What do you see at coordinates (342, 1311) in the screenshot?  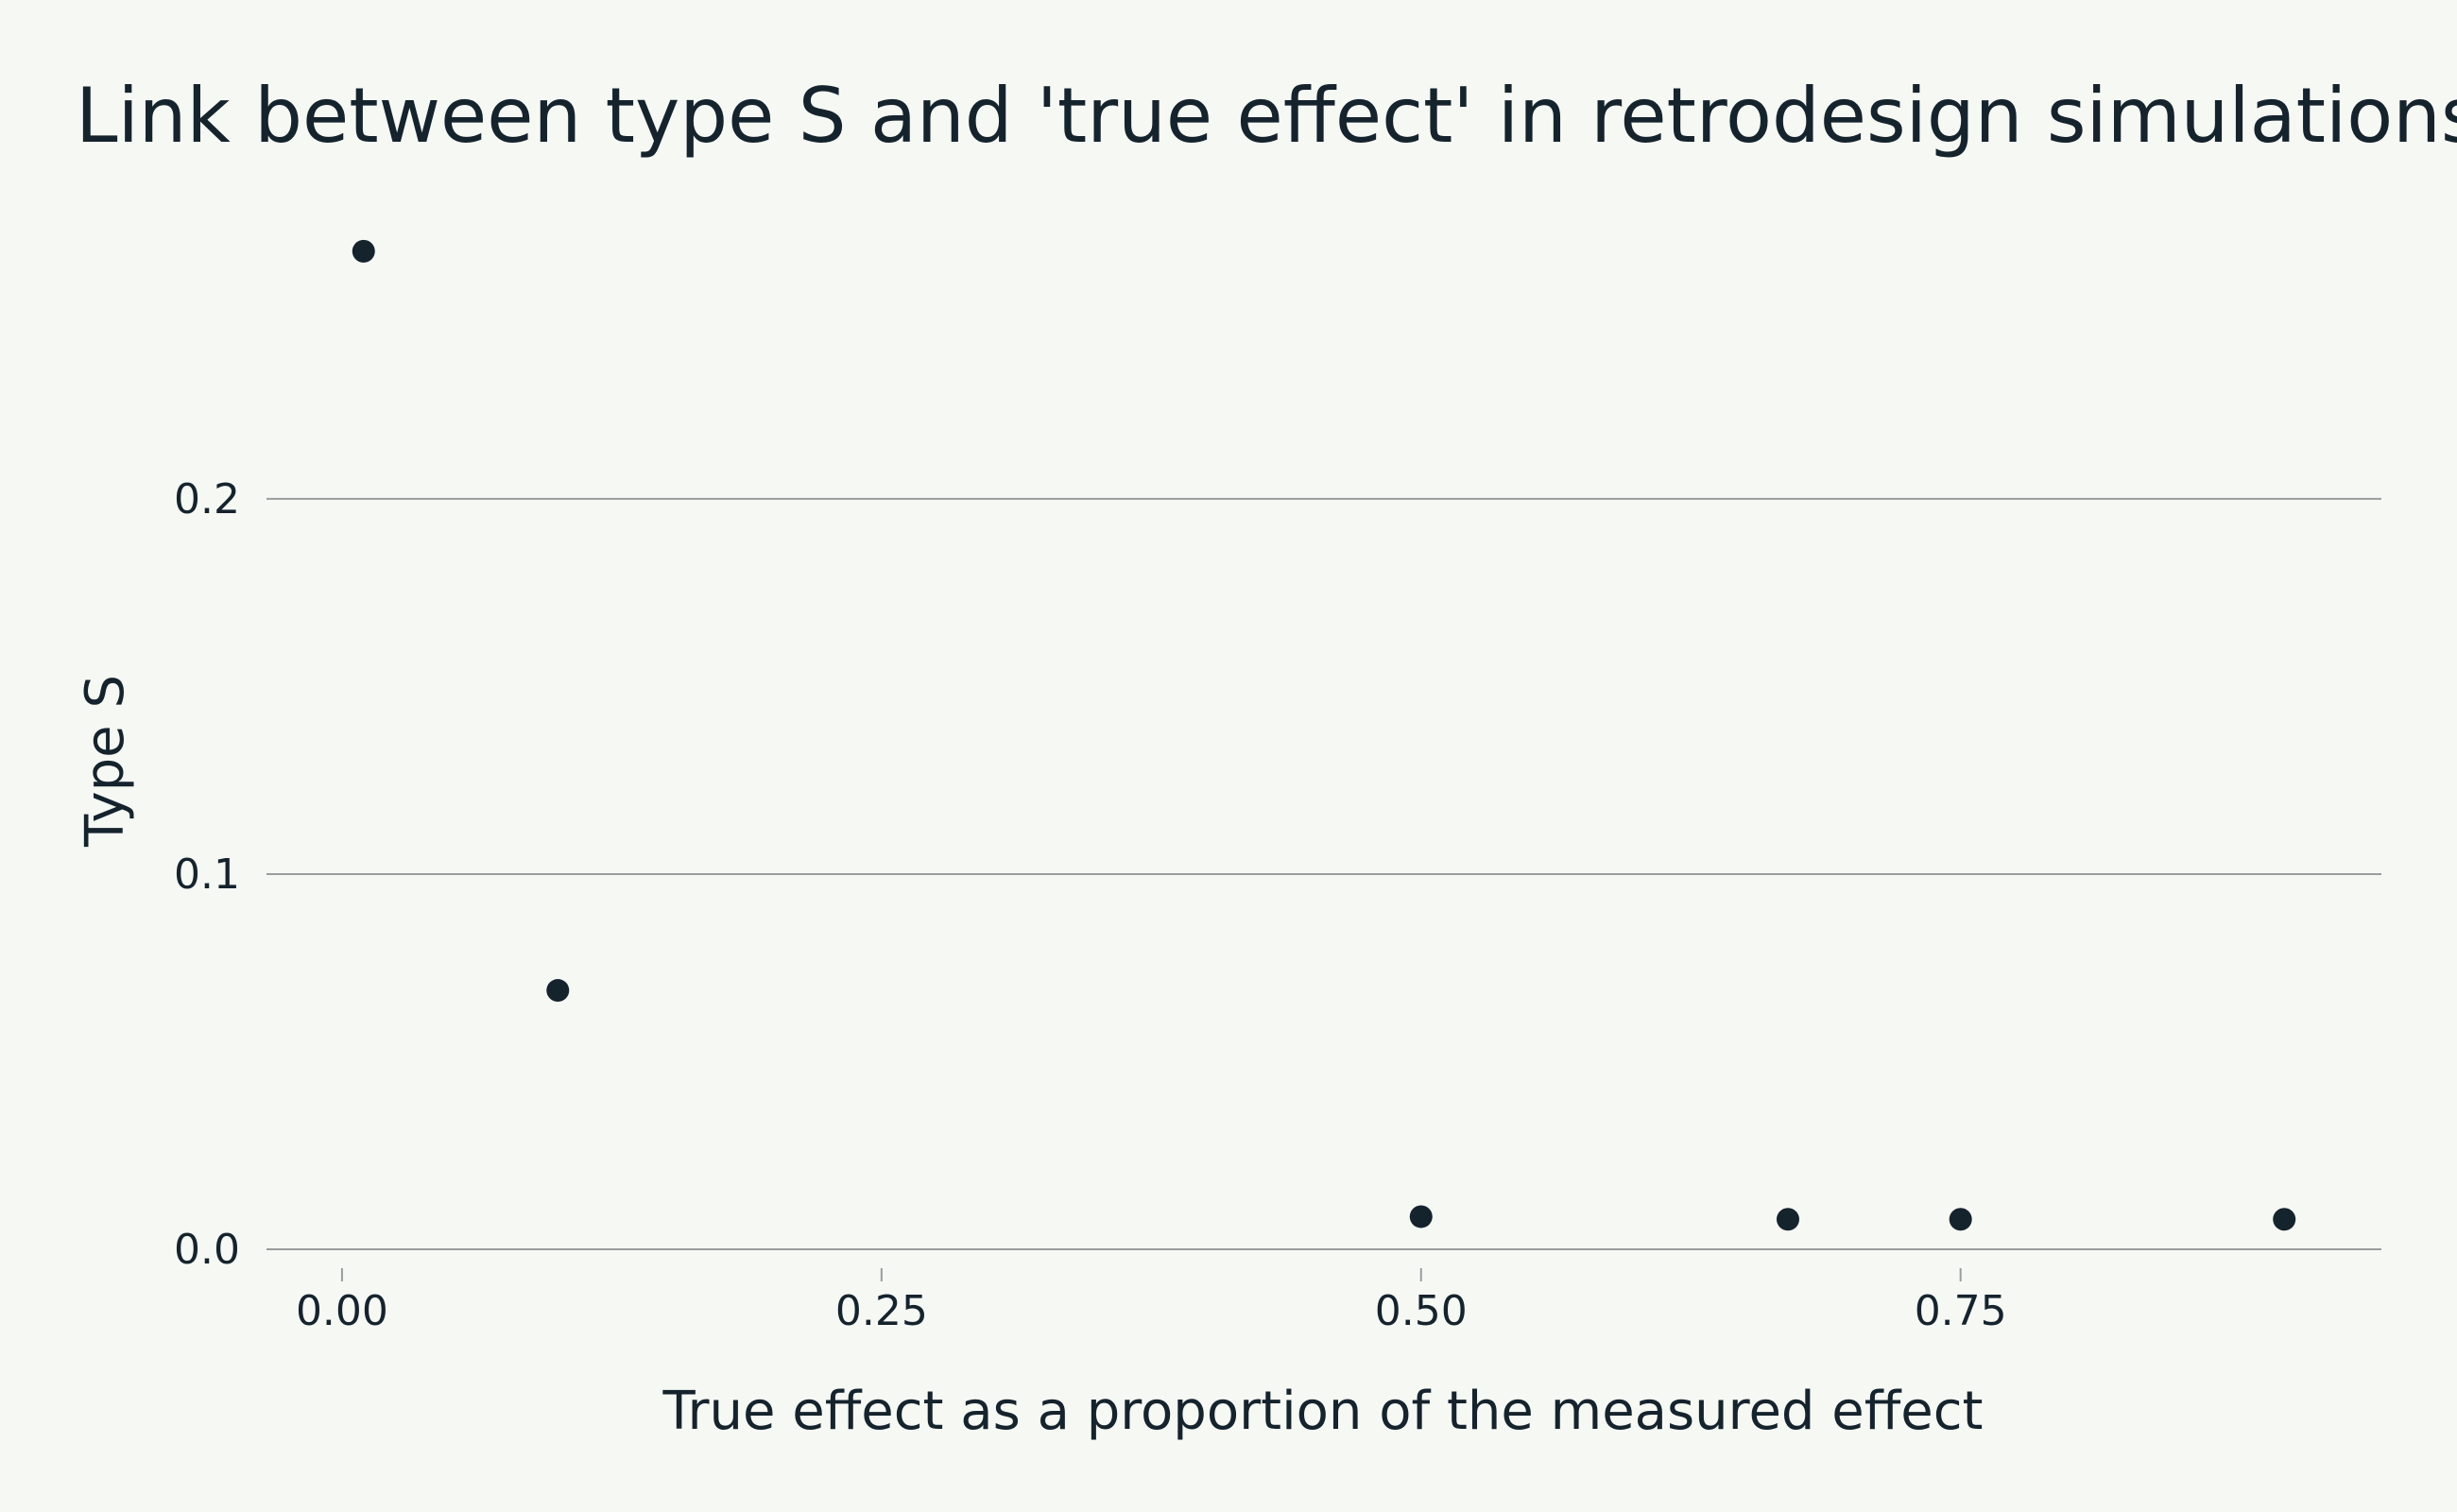 I see `x-tick-label: 0.00` at bounding box center [342, 1311].